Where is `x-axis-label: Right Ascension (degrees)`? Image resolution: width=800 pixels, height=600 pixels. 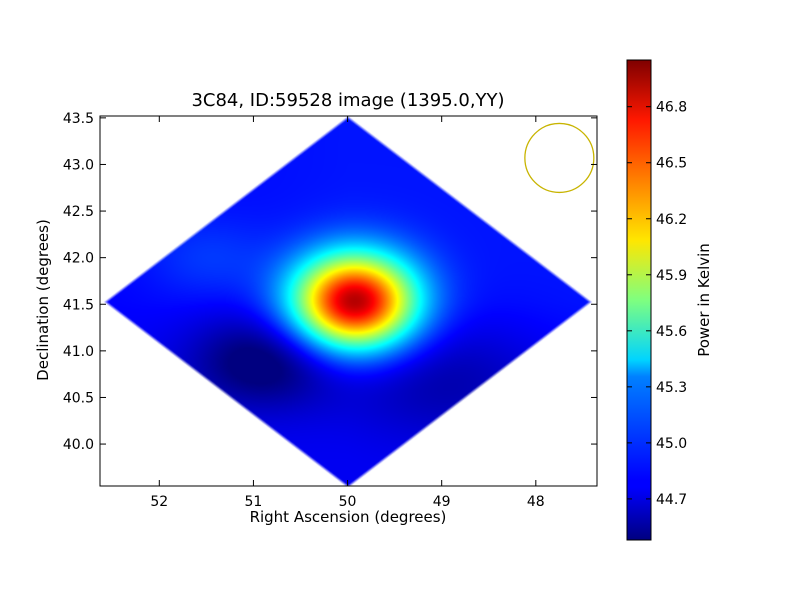
x-axis-label: Right Ascension (degrees) is located at coordinates (348, 517).